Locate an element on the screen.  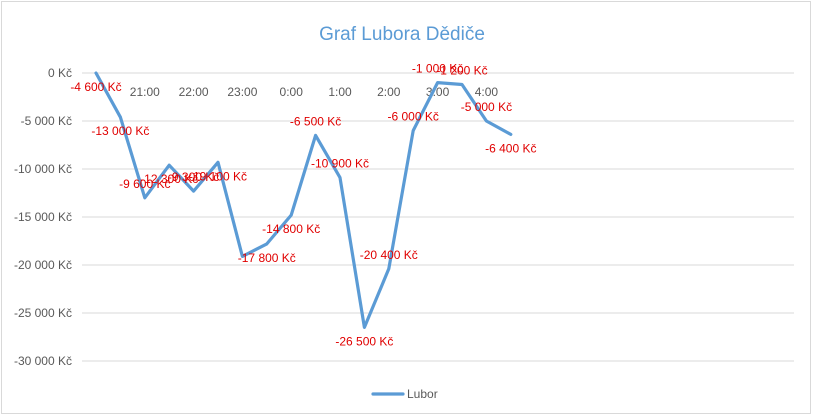
y-tick-label: 0 Kč is located at coordinates (60, 73).